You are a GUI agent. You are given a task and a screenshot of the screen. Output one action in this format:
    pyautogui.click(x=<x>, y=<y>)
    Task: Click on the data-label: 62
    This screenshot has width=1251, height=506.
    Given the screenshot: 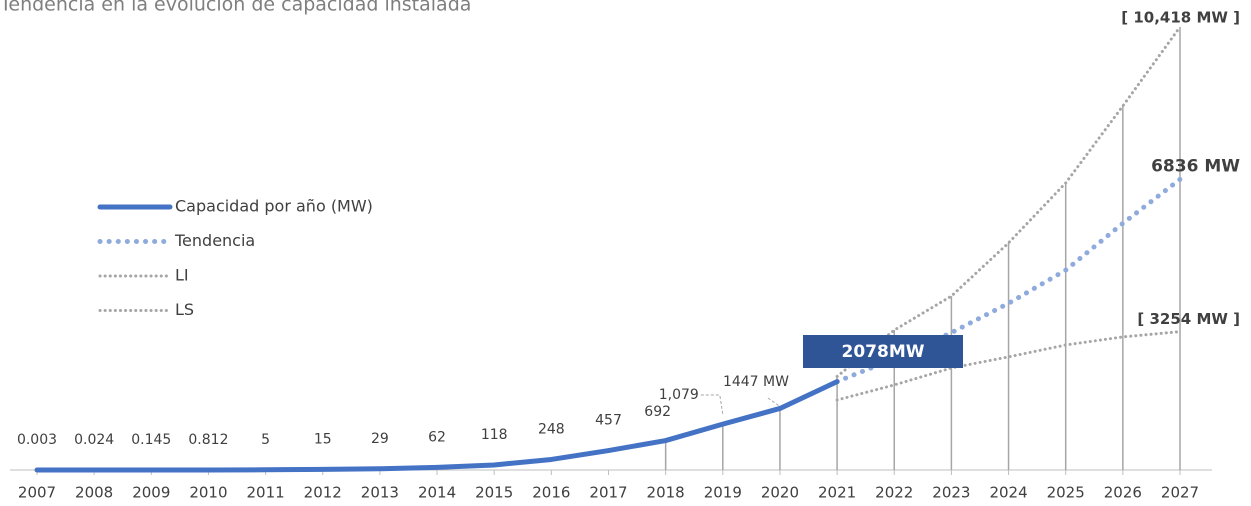 What is the action you would take?
    pyautogui.click(x=437, y=437)
    